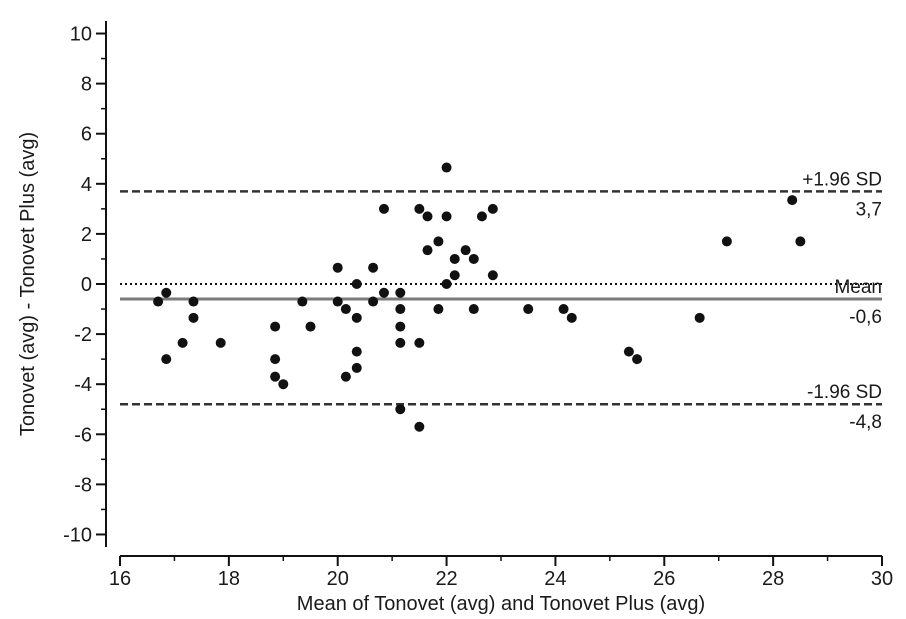 The height and width of the screenshot is (619, 906). Describe the element at coordinates (882, 579) in the screenshot. I see `x-tick-label: 30` at that location.